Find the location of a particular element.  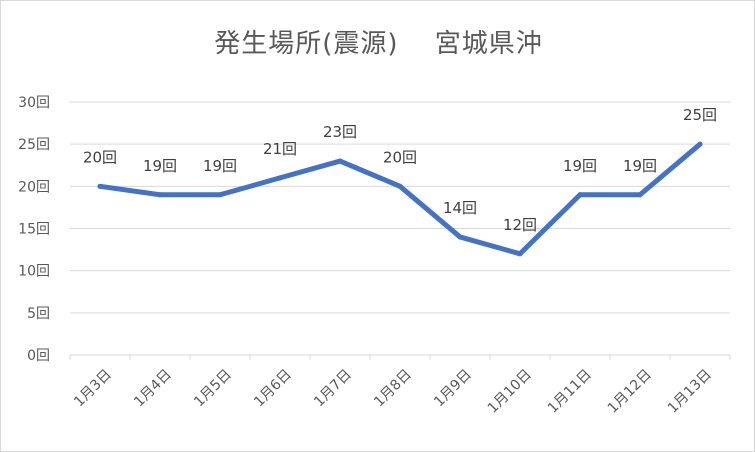

data-label: 23回 is located at coordinates (340, 132).